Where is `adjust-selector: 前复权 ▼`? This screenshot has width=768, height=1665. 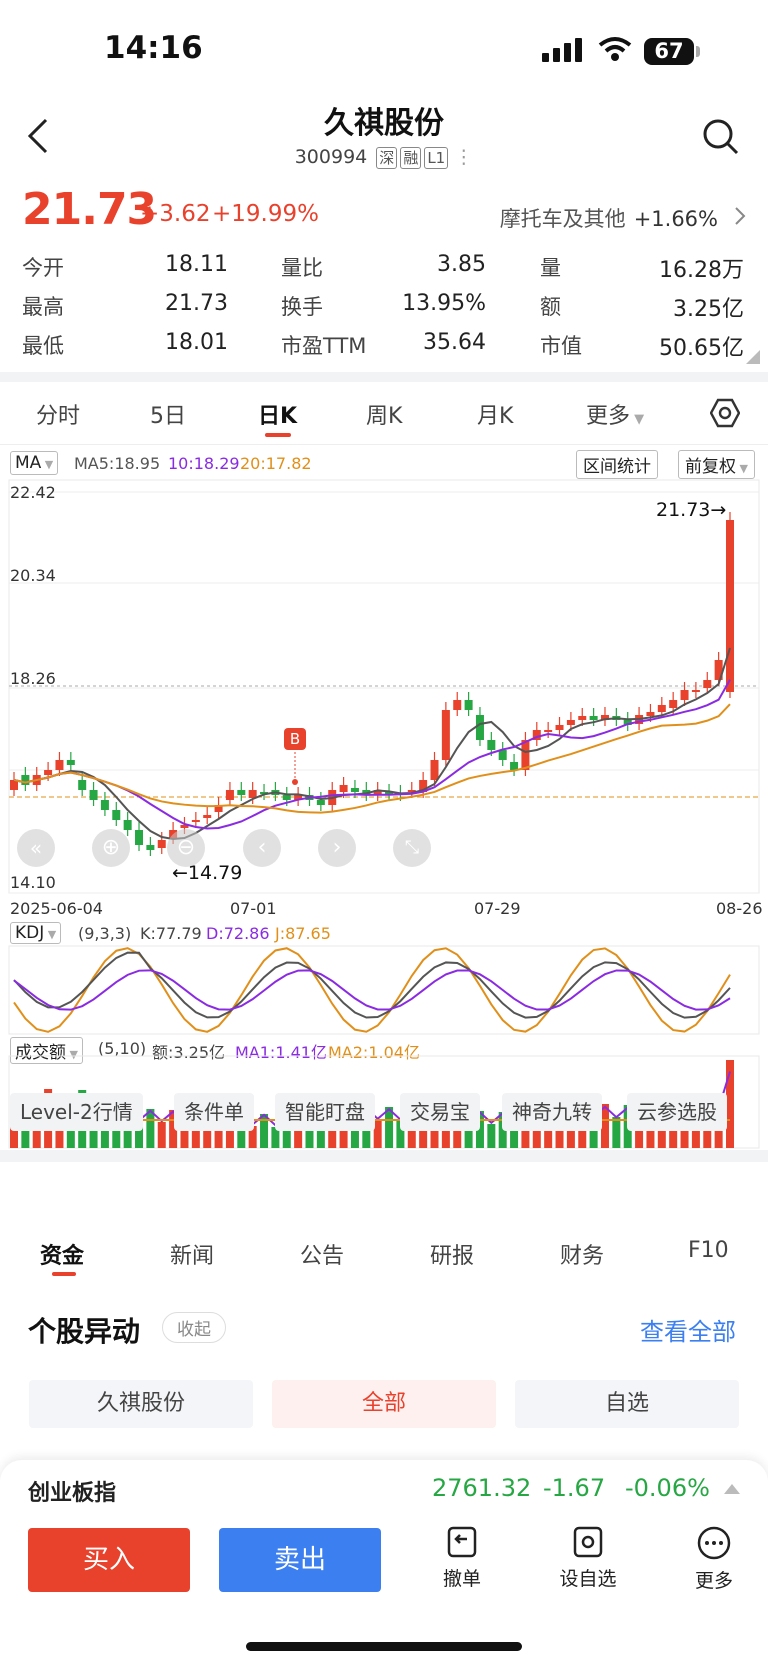
adjust-selector: 前复权 ▼ is located at coordinates (716, 464).